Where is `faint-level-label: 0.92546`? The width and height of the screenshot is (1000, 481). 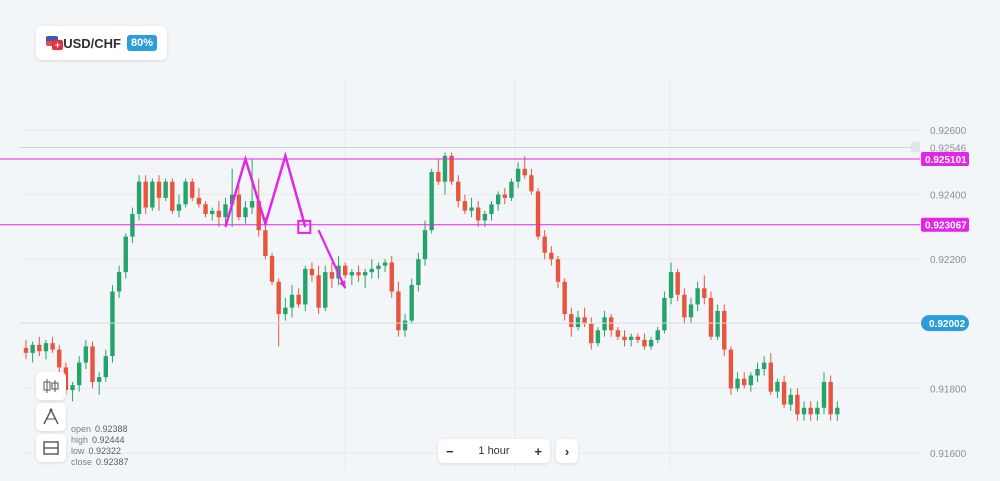
faint-level-label: 0.92546 is located at coordinates (948, 148).